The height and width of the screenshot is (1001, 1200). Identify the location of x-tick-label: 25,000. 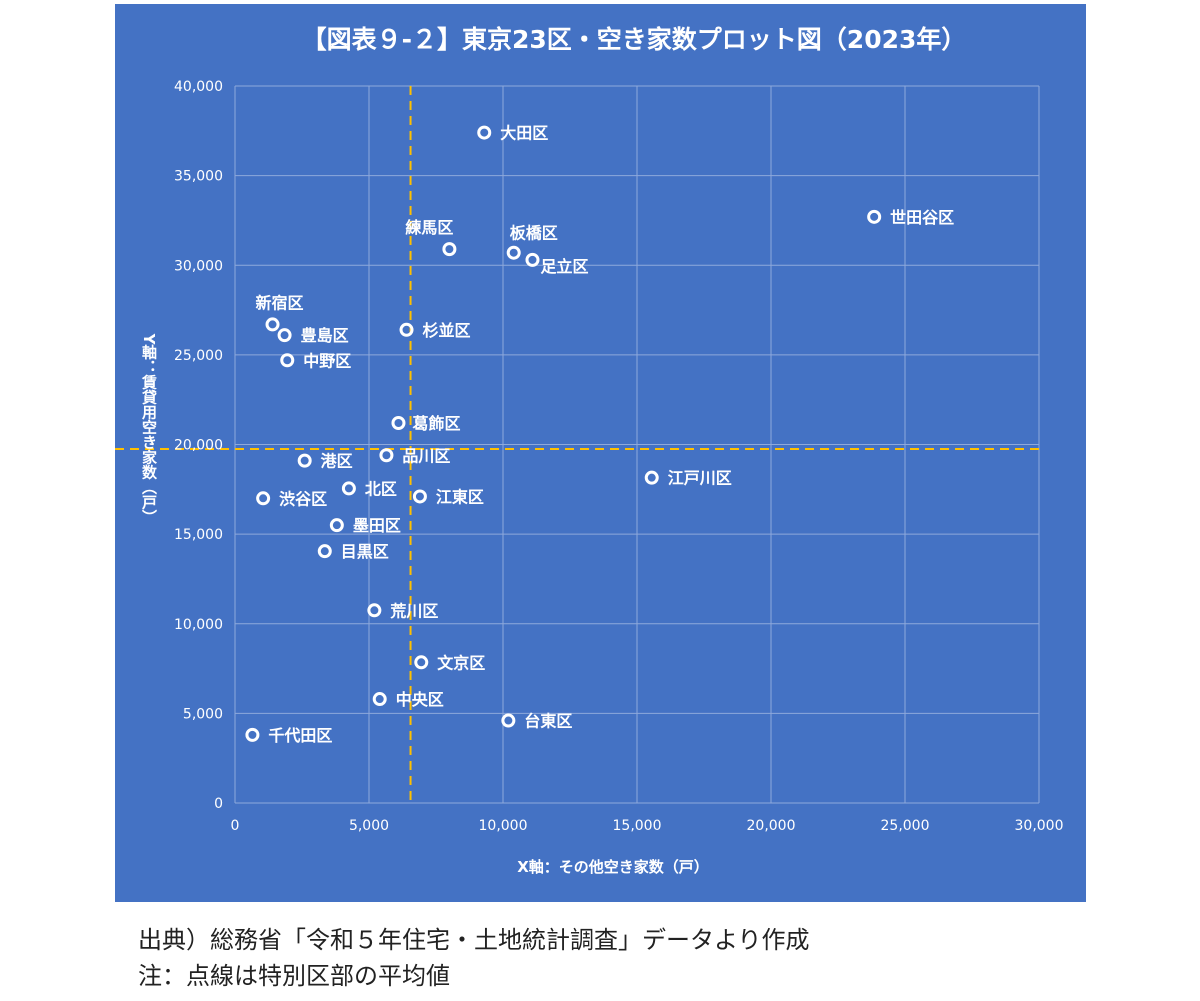
(905, 826).